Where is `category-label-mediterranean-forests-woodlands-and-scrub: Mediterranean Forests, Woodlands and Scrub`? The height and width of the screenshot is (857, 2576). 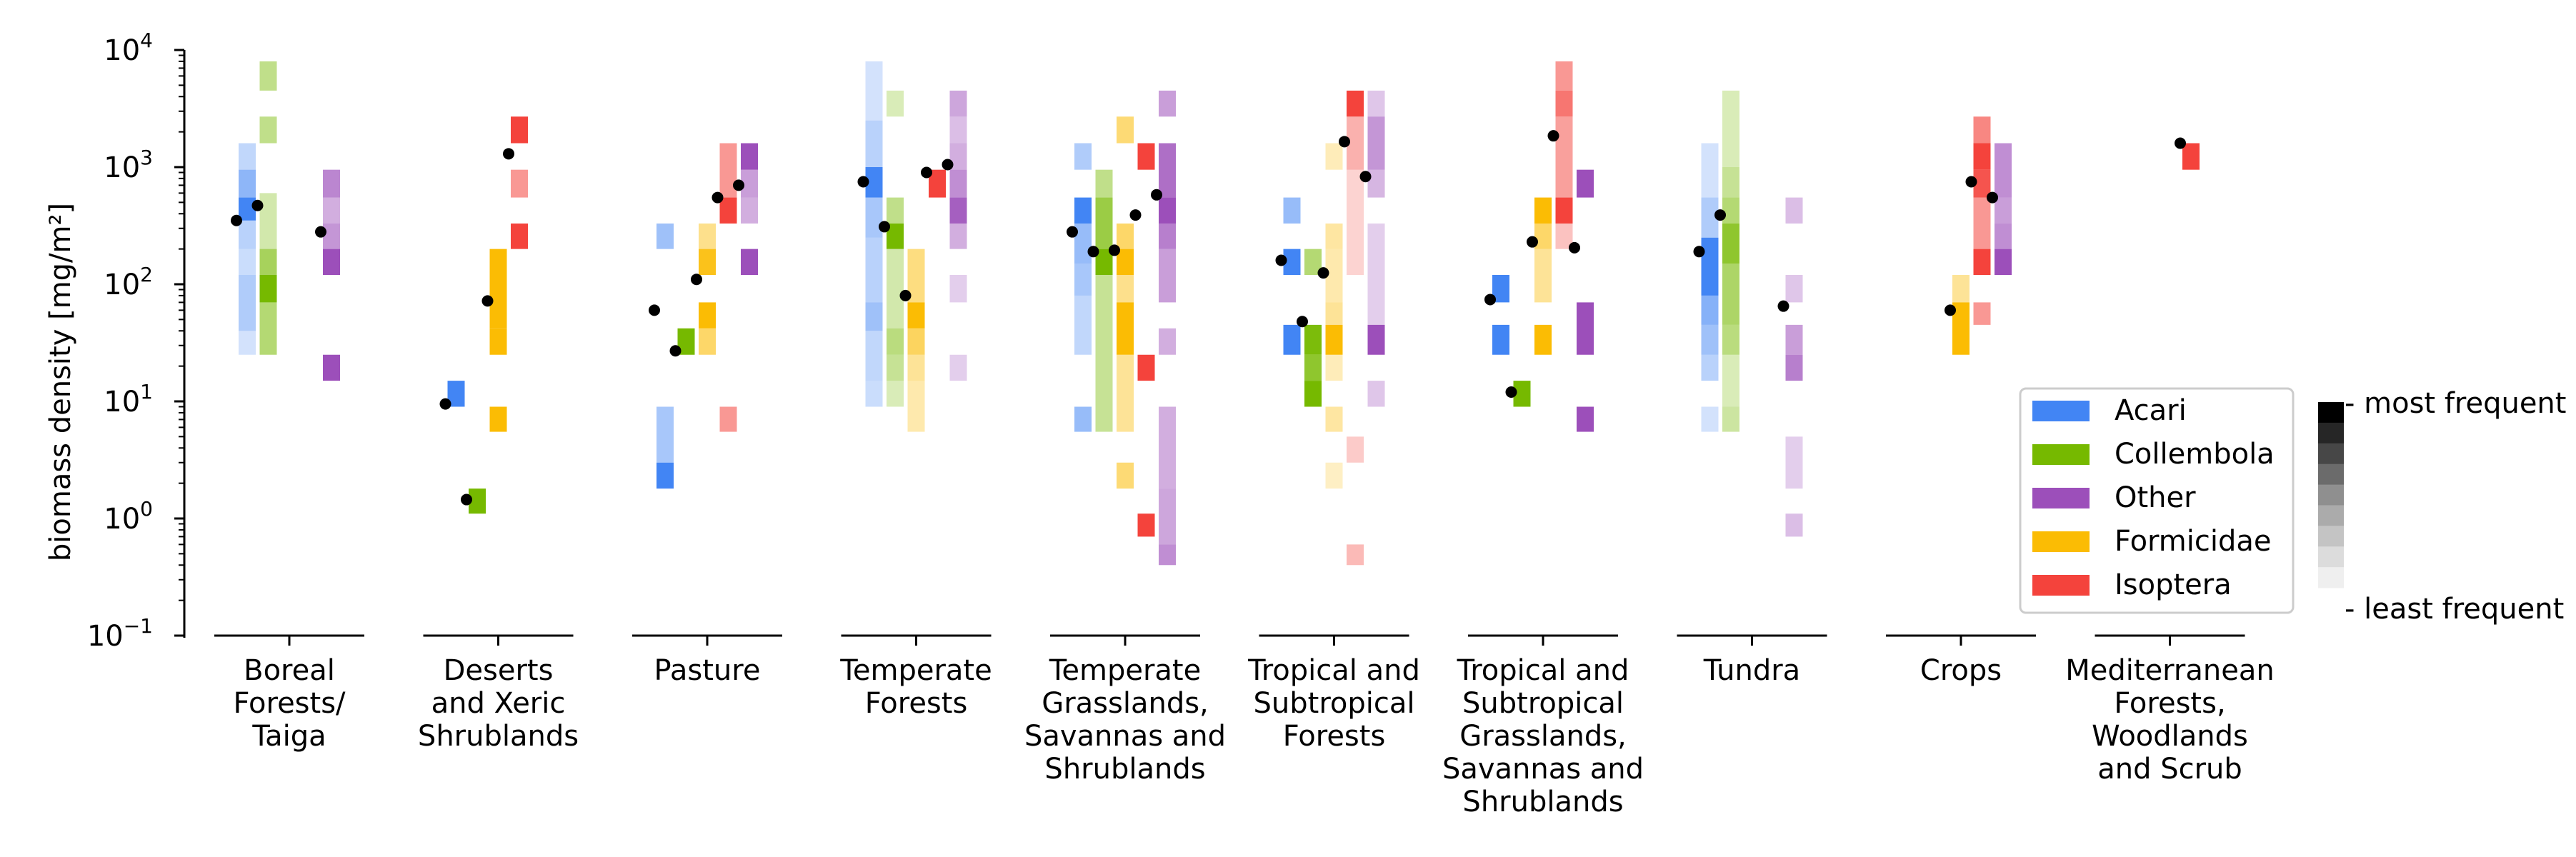
category-label-mediterranean-forests-woodlands-and-scrub: Mediterranean Forests, Woodlands and Scrub is located at coordinates (2170, 720).